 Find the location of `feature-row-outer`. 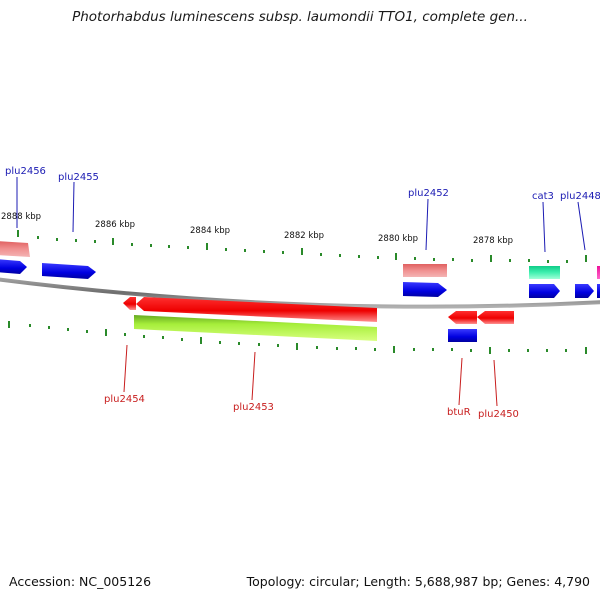

feature-row-outer is located at coordinates (300, 260).